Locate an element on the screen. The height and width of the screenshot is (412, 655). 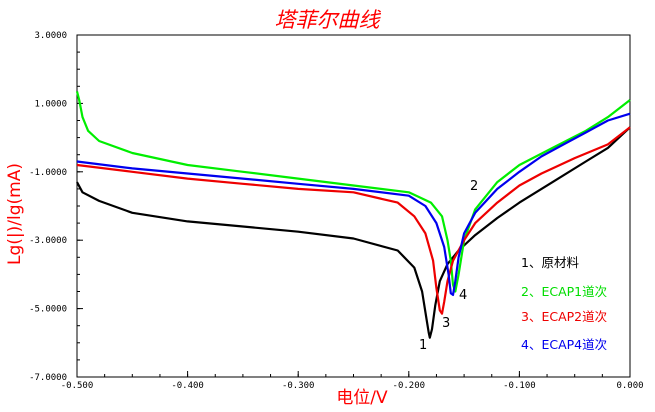
x-tick-label: -0.500 is located at coordinates (77, 386).